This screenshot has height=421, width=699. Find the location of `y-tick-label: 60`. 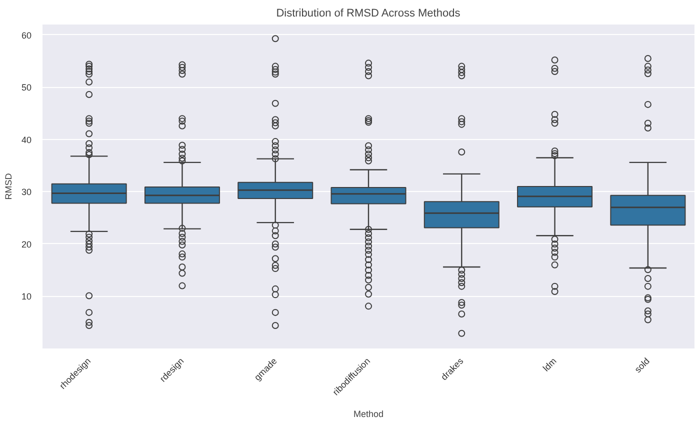

y-tick-label: 60 is located at coordinates (26, 35).